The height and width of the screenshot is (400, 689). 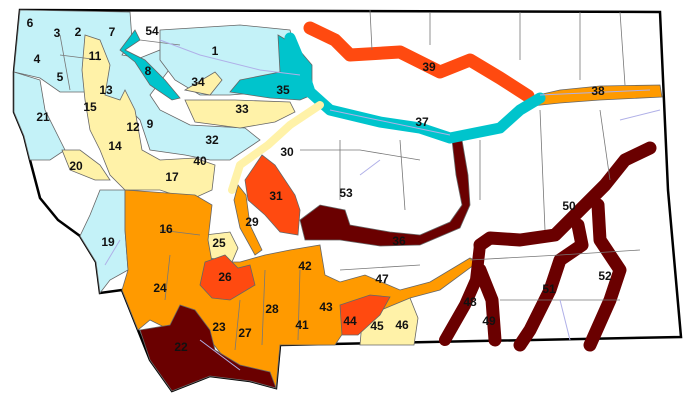 I want to click on region-label-50: 50, so click(x=569, y=206).